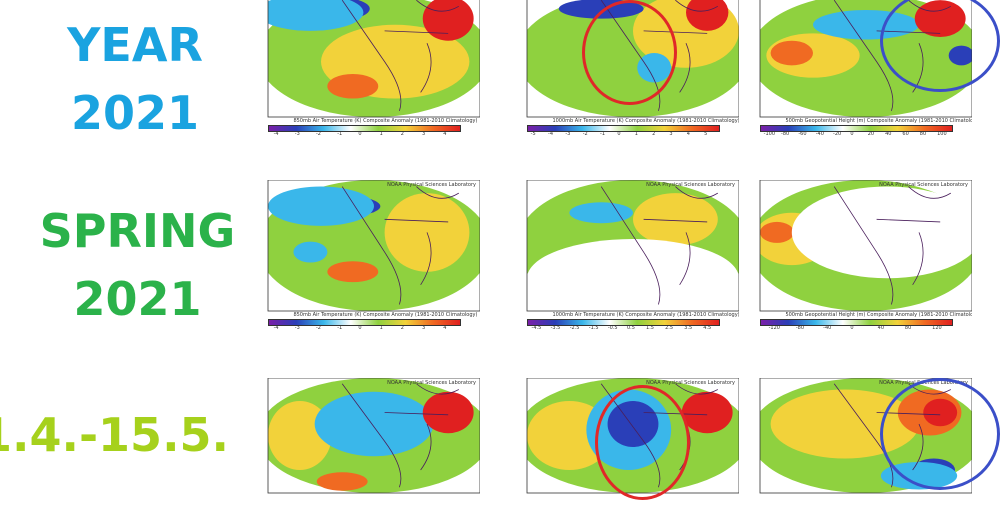  I want to click on colorbar-tick-label: 100, so click(942, 134).